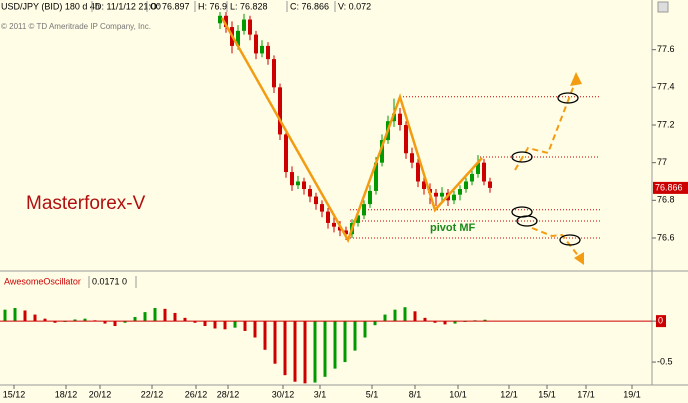 The image size is (688, 403). I want to click on header-field: H: 76.9, so click(212, 6).